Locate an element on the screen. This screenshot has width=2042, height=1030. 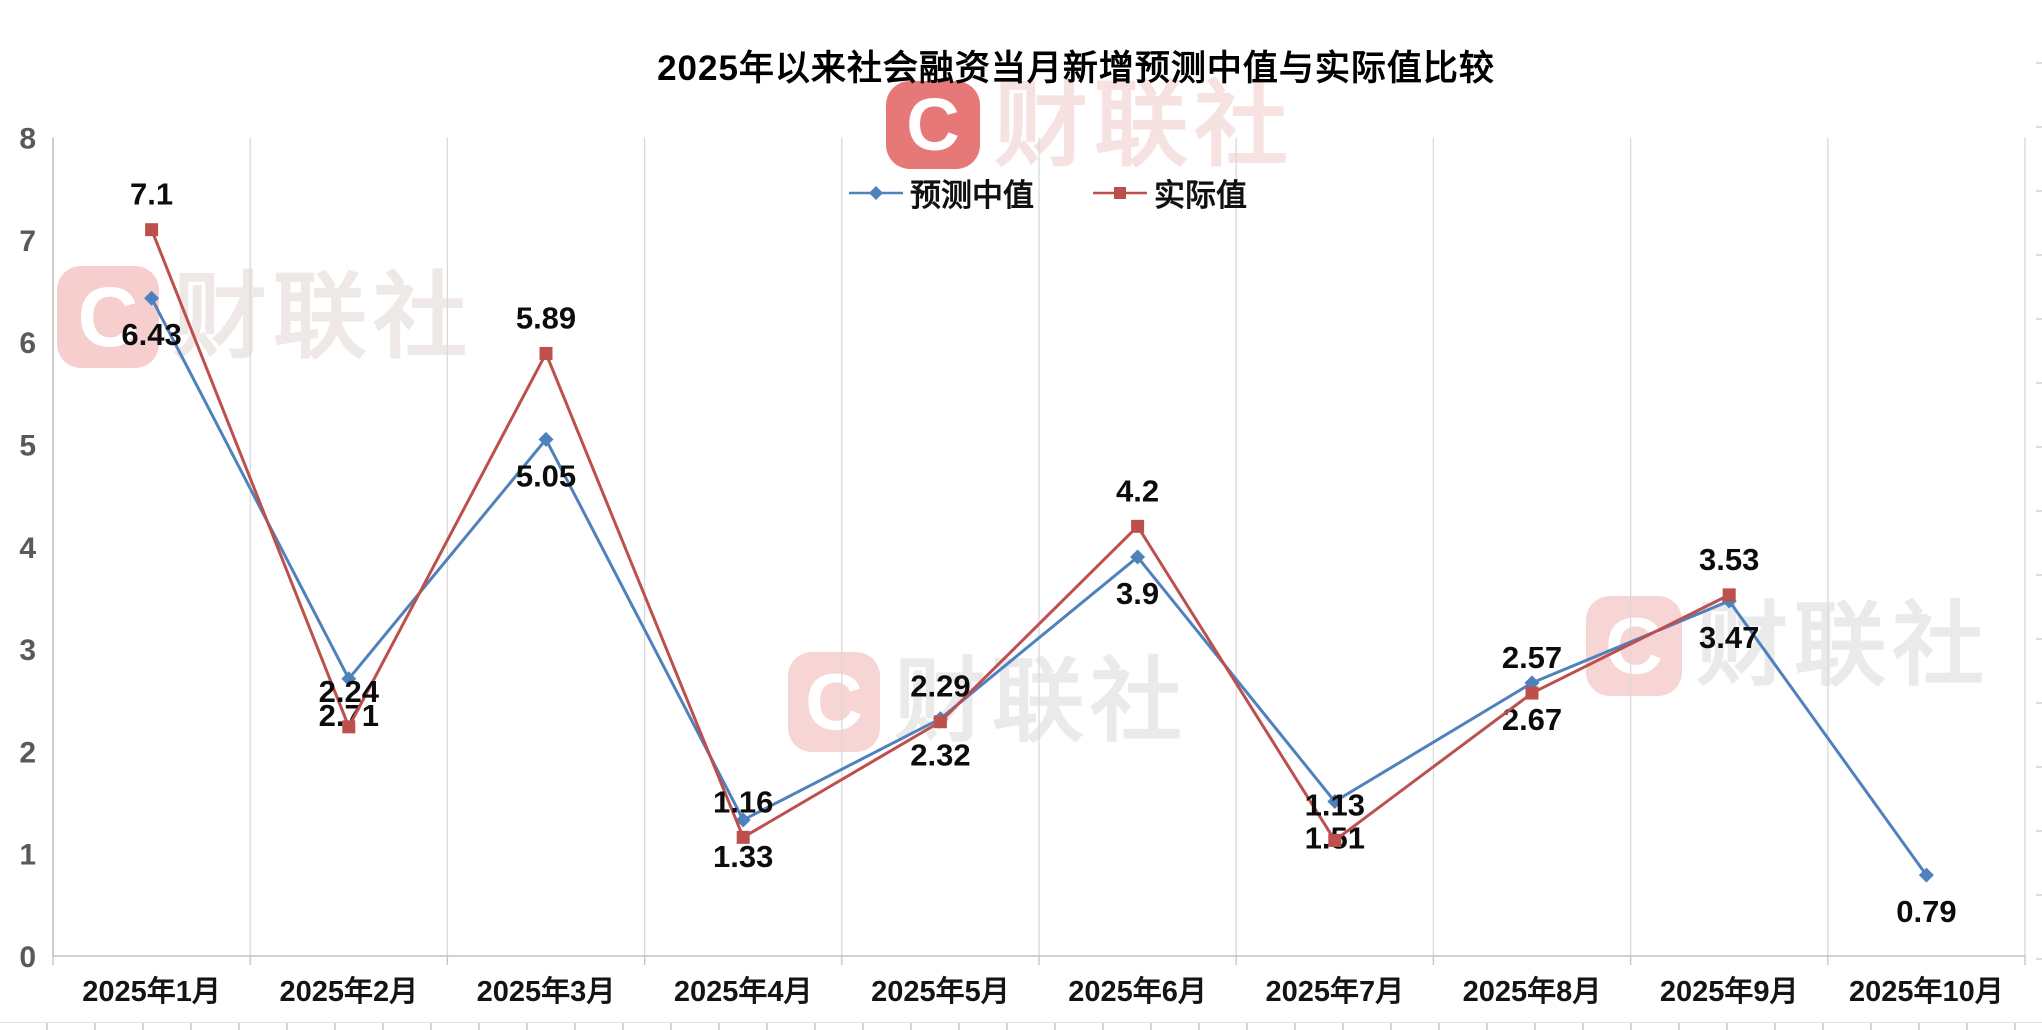
data-point-label: 7.1 is located at coordinates (151, 194).